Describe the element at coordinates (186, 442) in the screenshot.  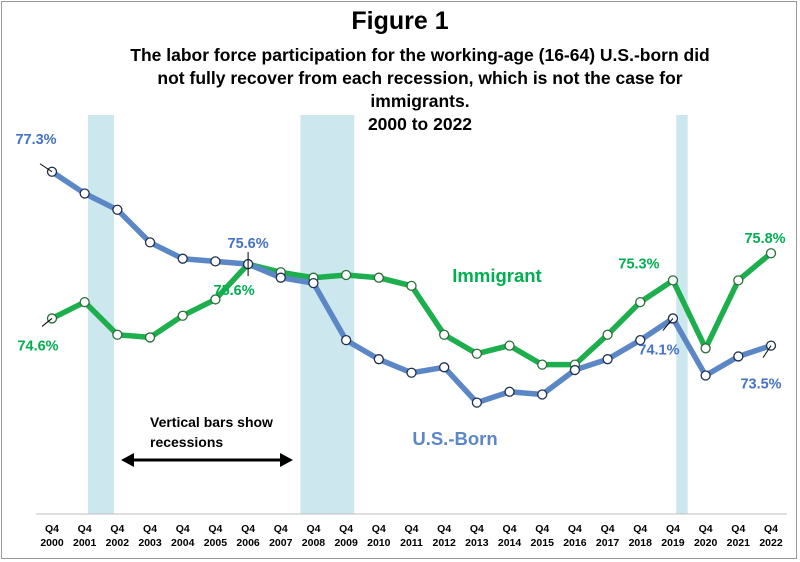
I see `note-text: recessions` at that location.